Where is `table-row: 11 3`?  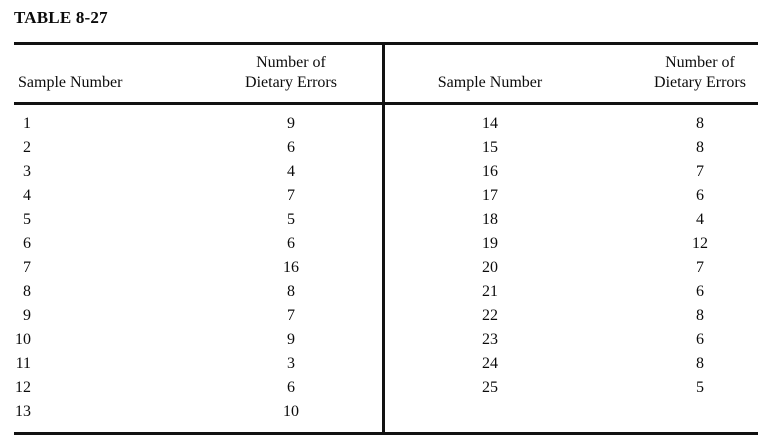
table-row: 11 3 is located at coordinates (198, 364).